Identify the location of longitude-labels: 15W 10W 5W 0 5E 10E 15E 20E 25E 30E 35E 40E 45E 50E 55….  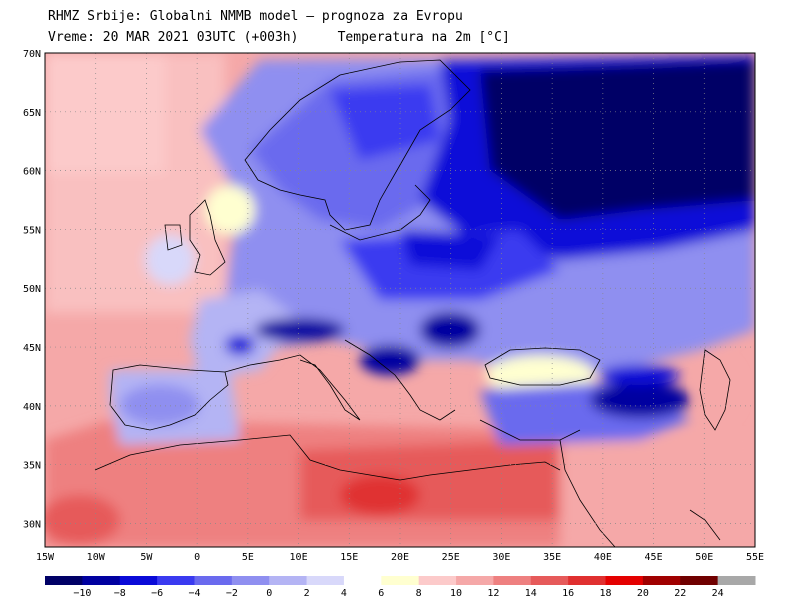
(400, 557).